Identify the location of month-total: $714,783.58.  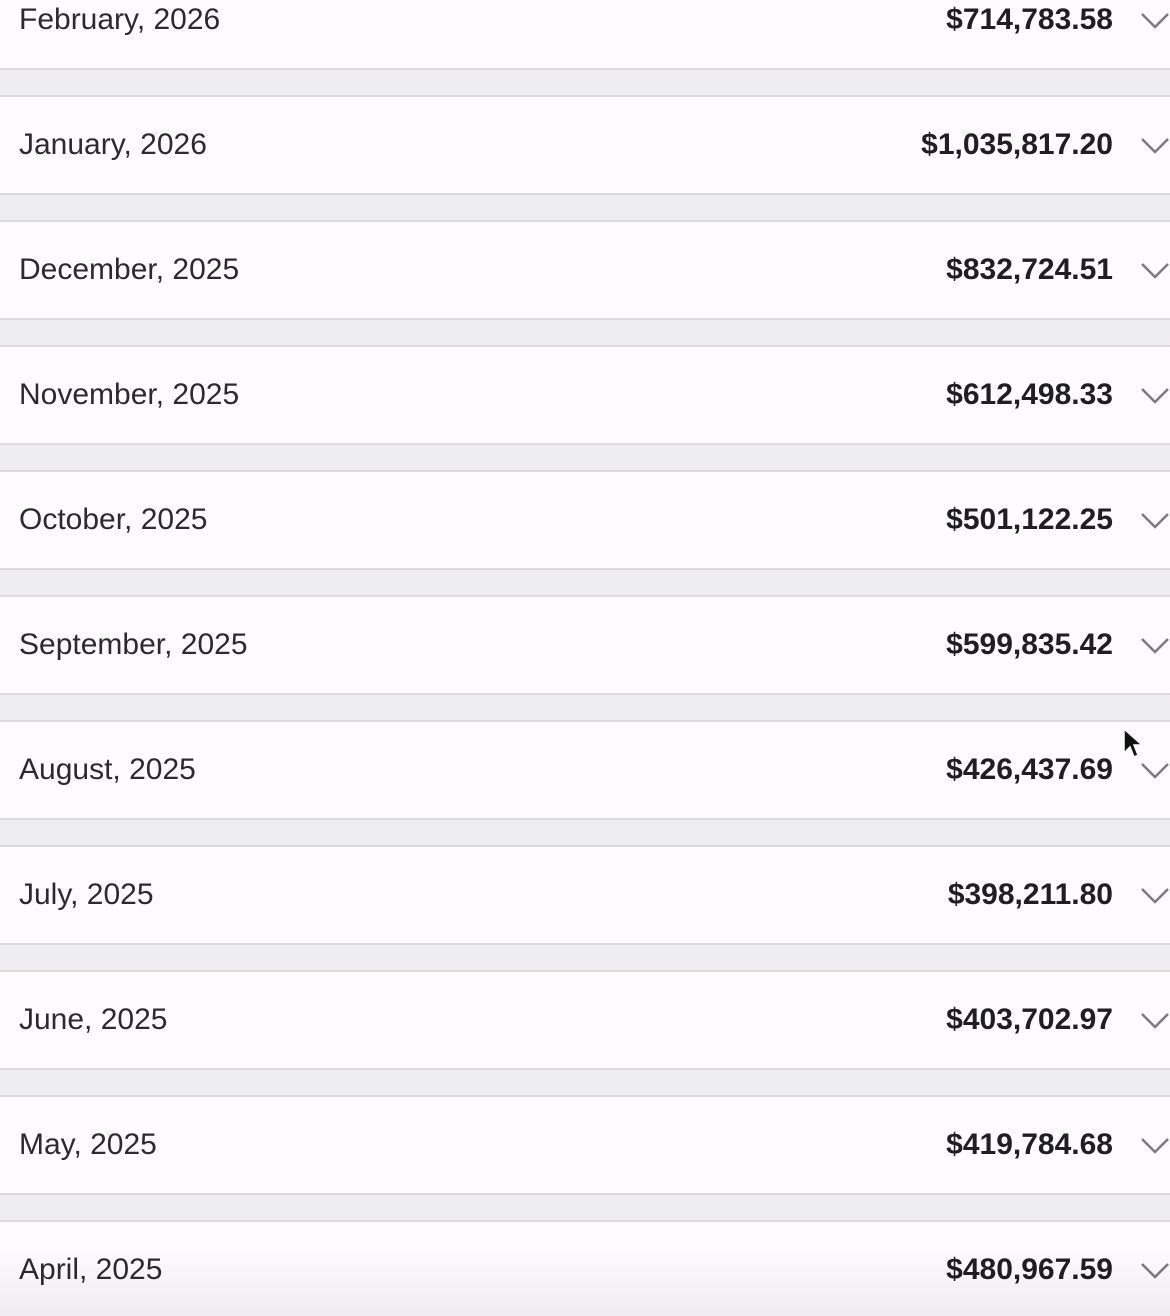
(1029, 19).